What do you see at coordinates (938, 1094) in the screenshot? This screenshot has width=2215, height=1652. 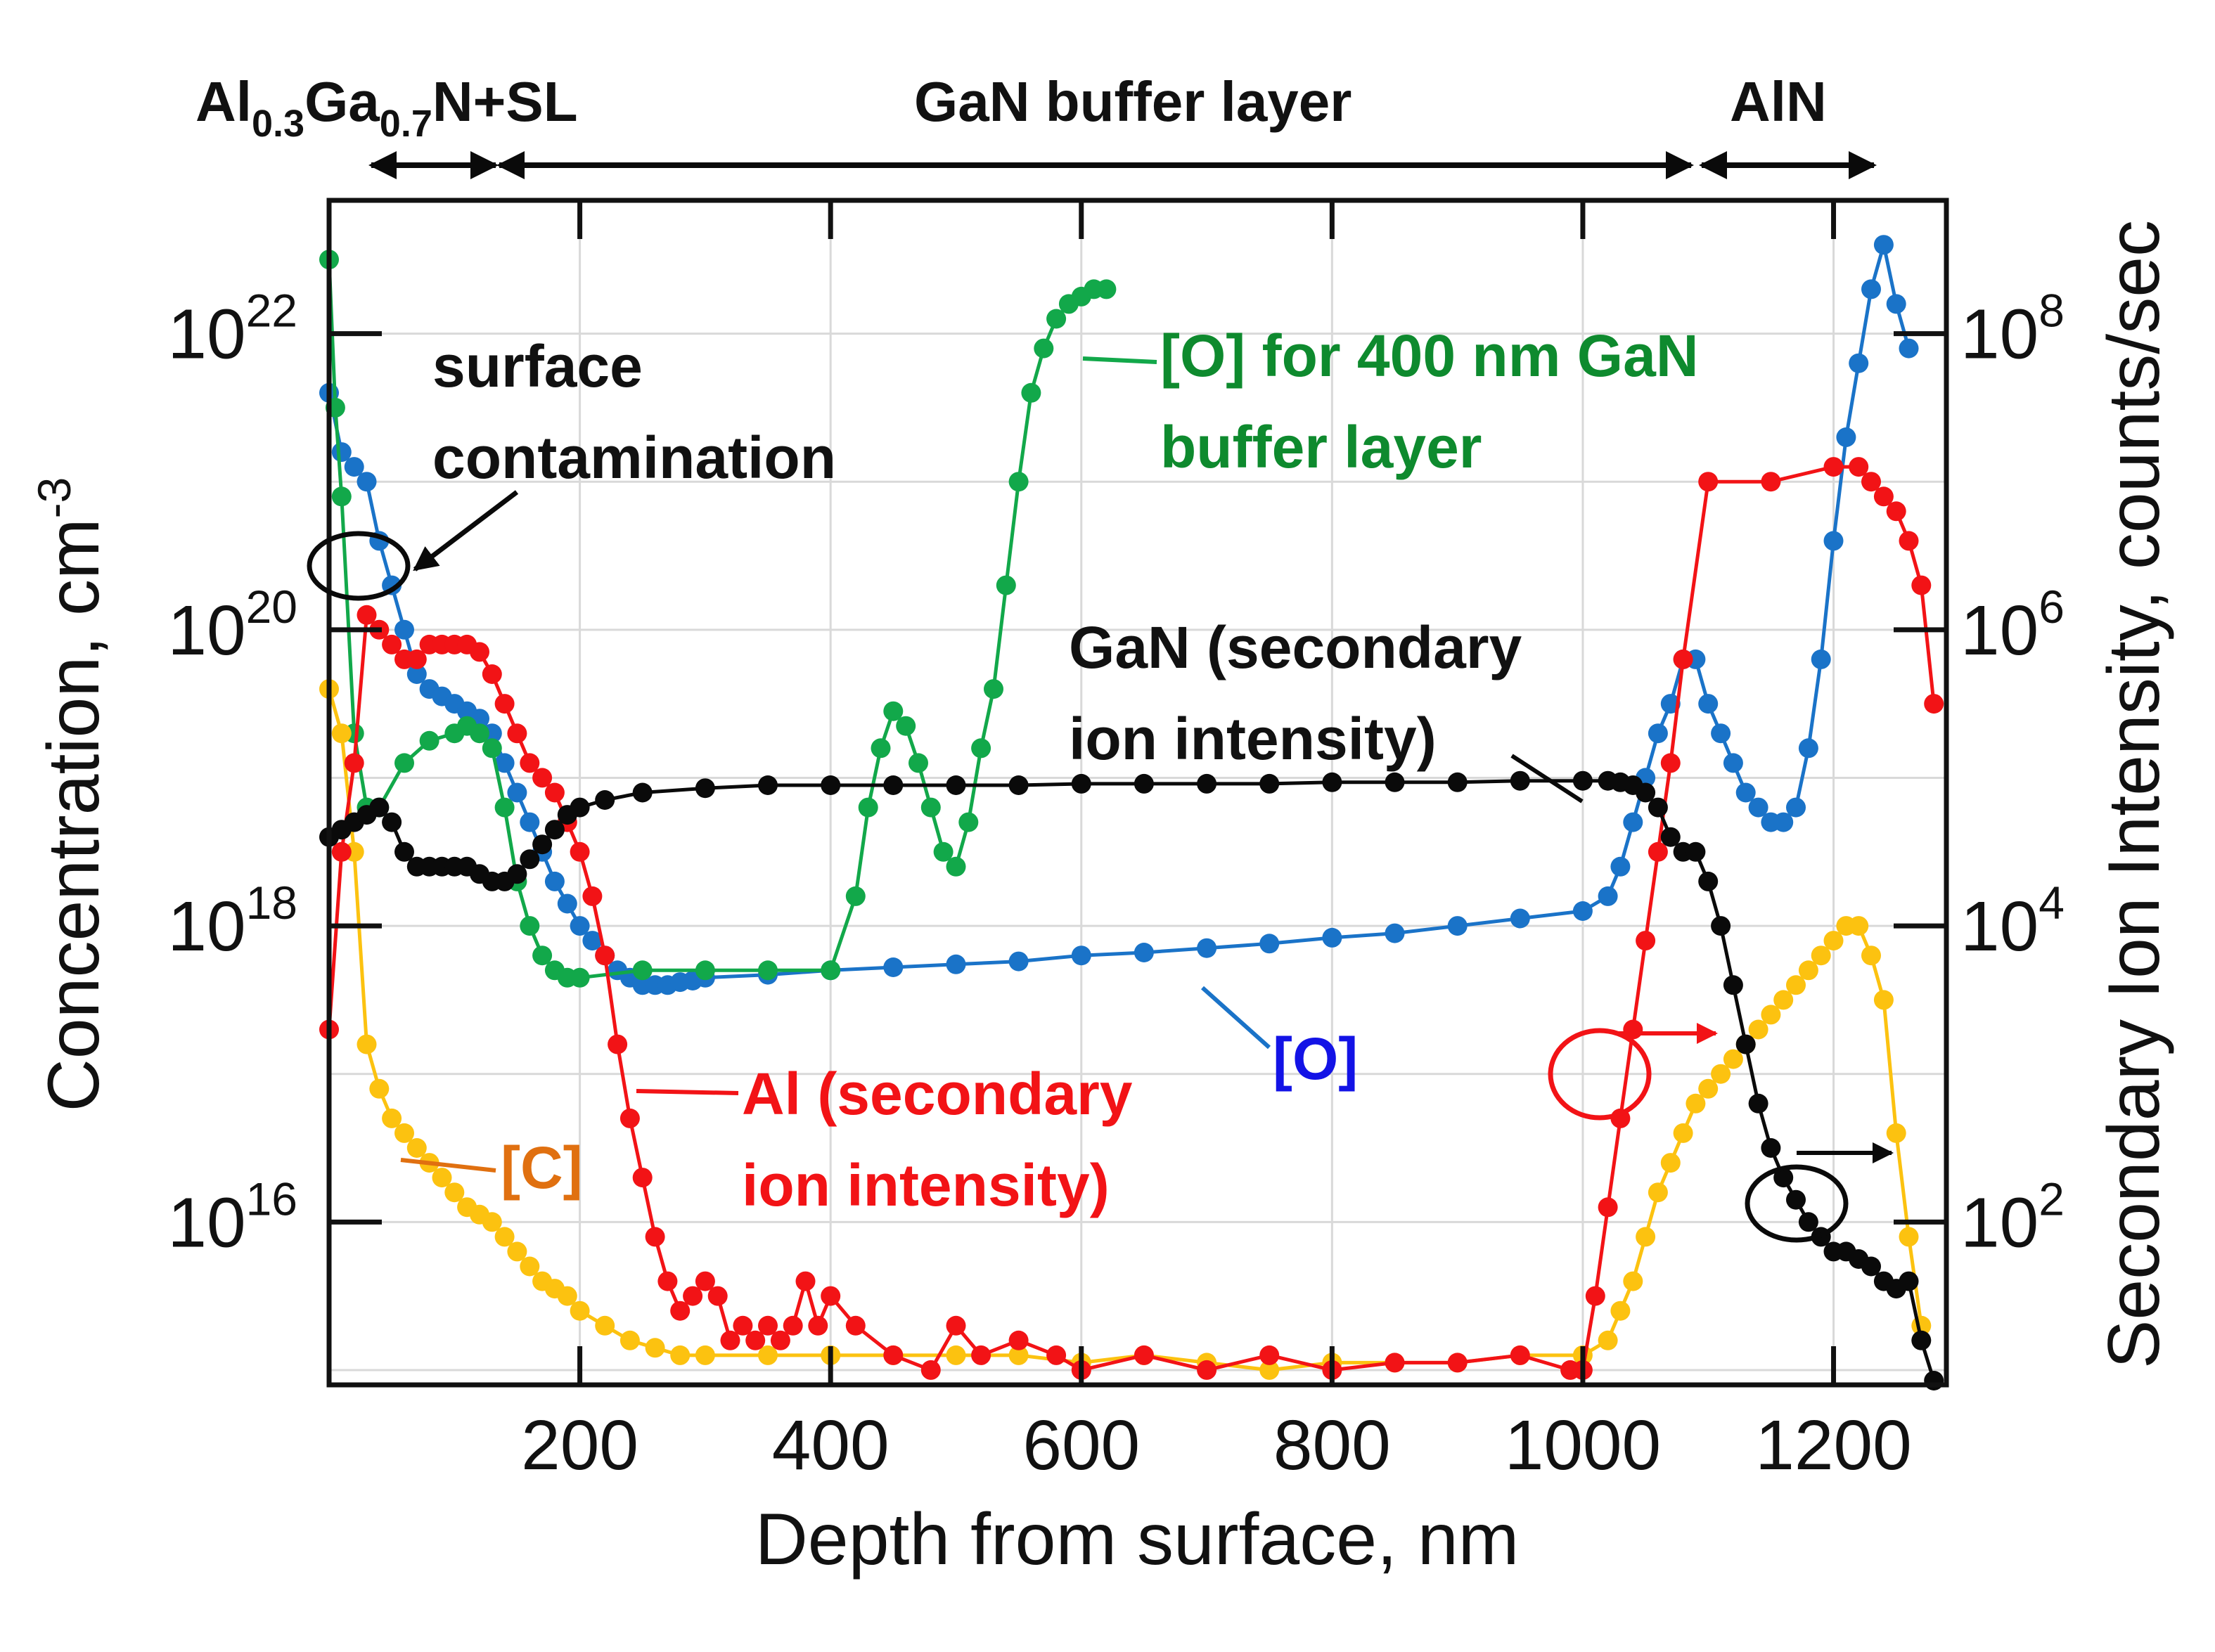 I see `al-intensity-label-line1: Al (secondary` at bounding box center [938, 1094].